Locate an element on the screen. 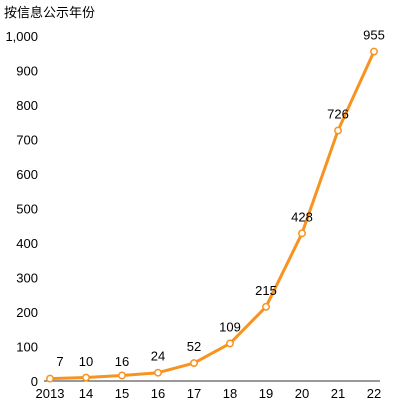 The height and width of the screenshot is (400, 400). chart-subtitle: 按信息公示年份 is located at coordinates (50, 13).